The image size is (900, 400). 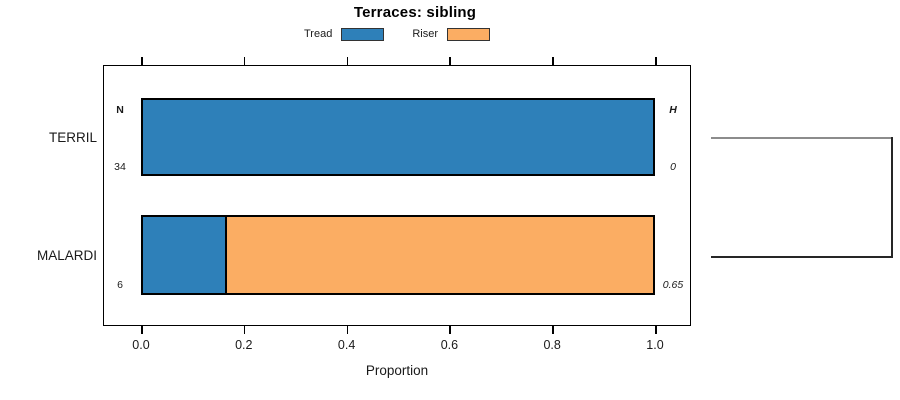 I want to click on bar-row-malardi, so click(x=398, y=255).